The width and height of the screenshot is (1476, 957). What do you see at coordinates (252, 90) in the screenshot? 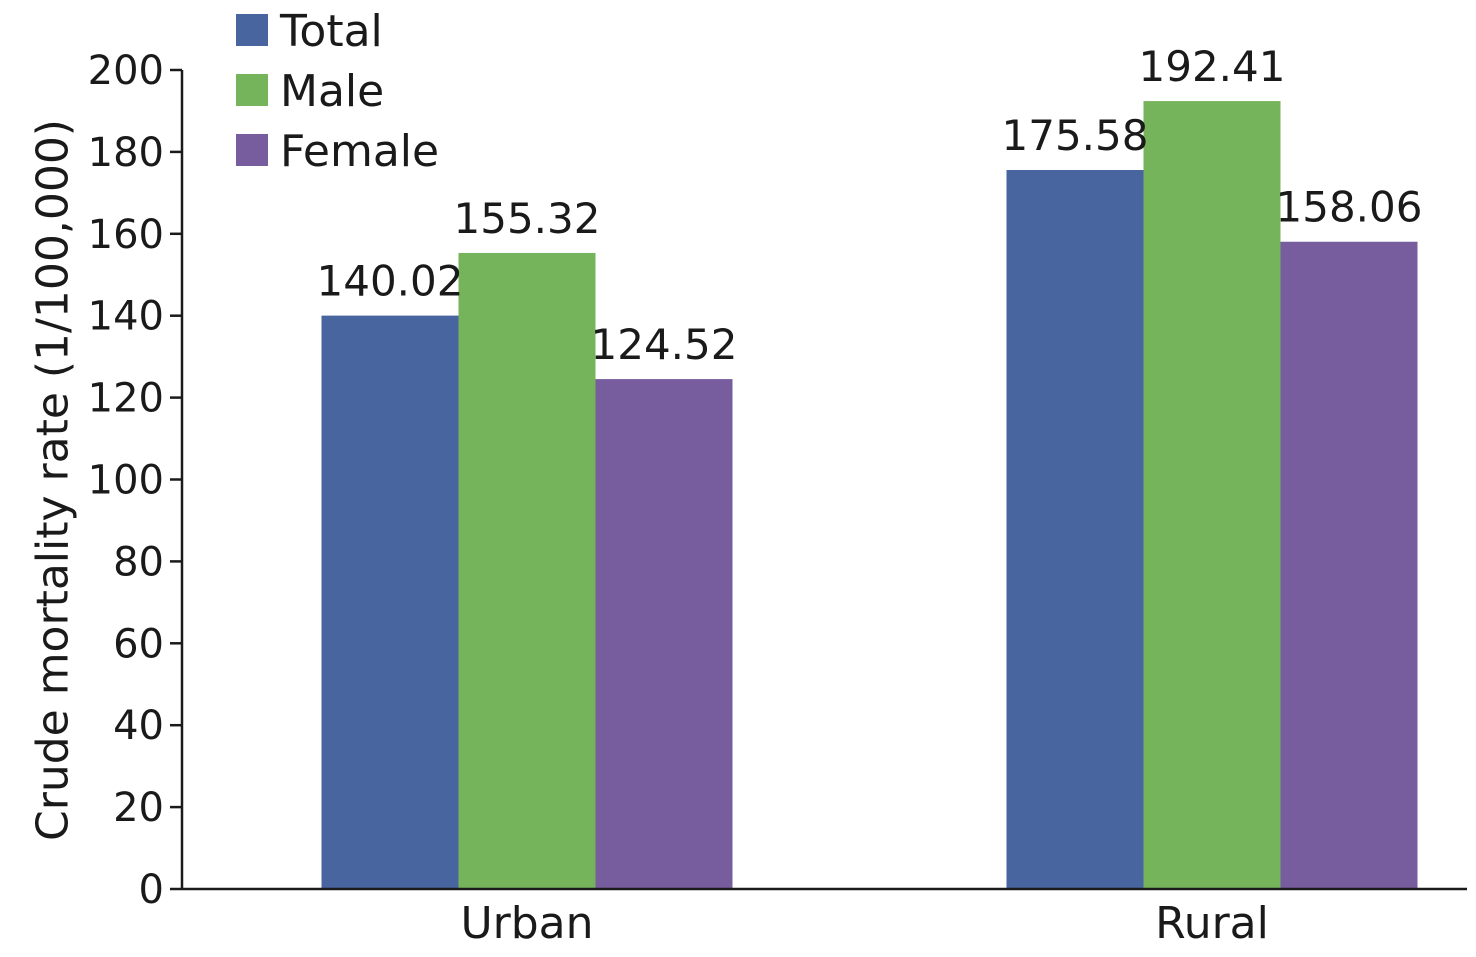
I see `legend-swatch-male` at bounding box center [252, 90].